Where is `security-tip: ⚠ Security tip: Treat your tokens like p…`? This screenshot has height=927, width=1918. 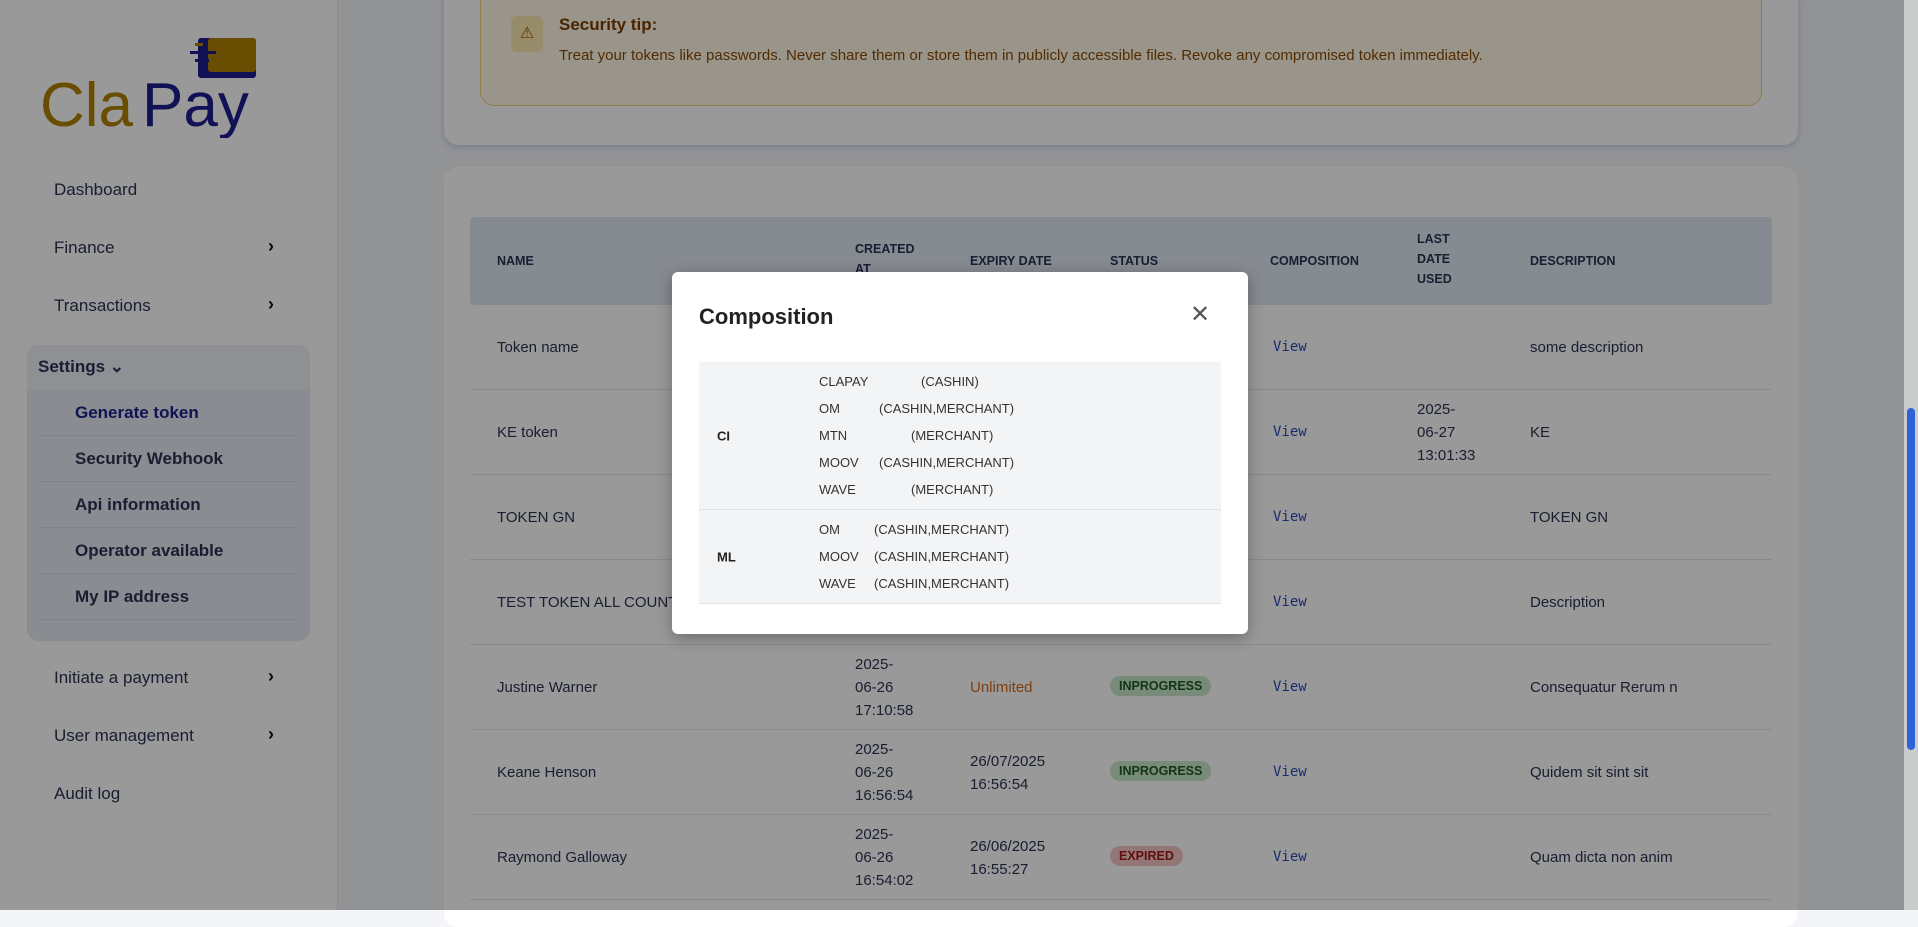 security-tip: ⚠ Security tip: Treat your tokens like p… is located at coordinates (1121, 53).